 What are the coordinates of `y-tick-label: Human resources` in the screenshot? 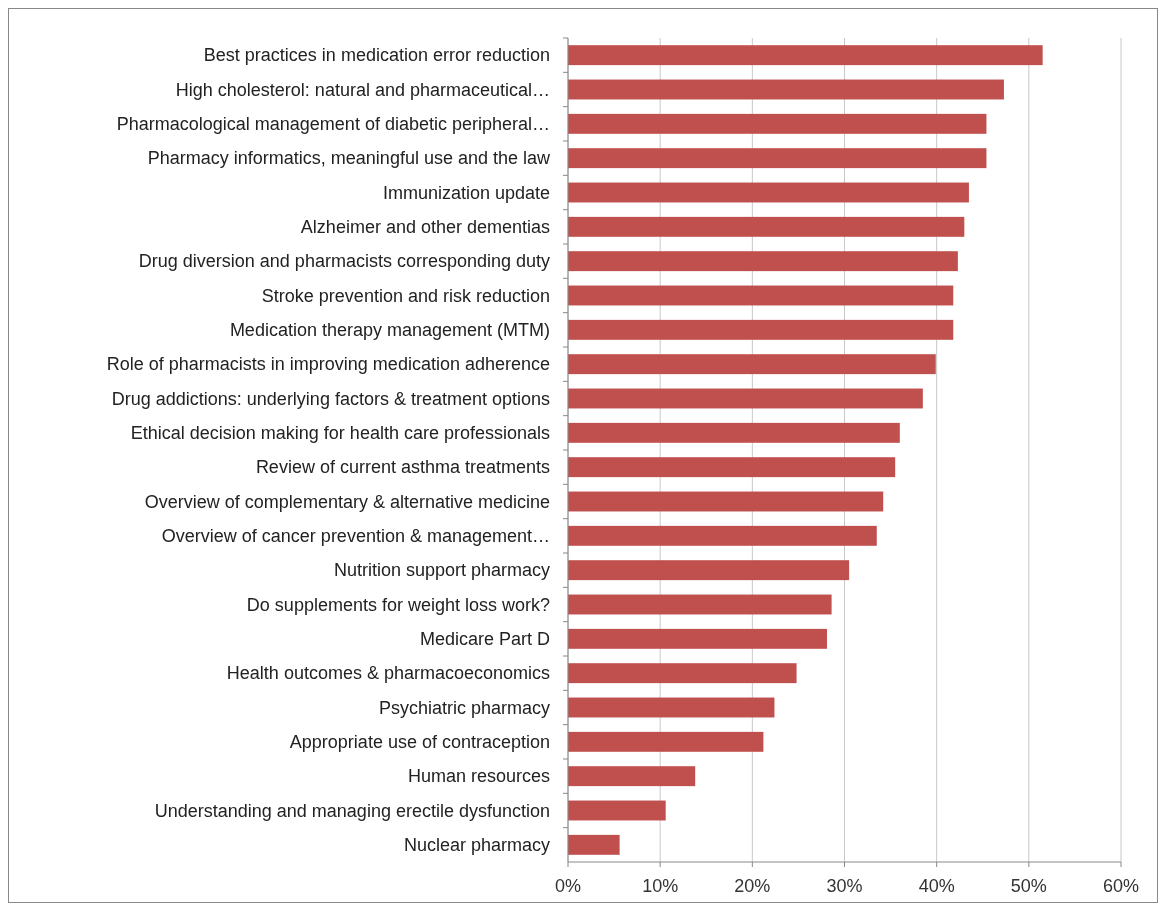 It's located at (478, 776).